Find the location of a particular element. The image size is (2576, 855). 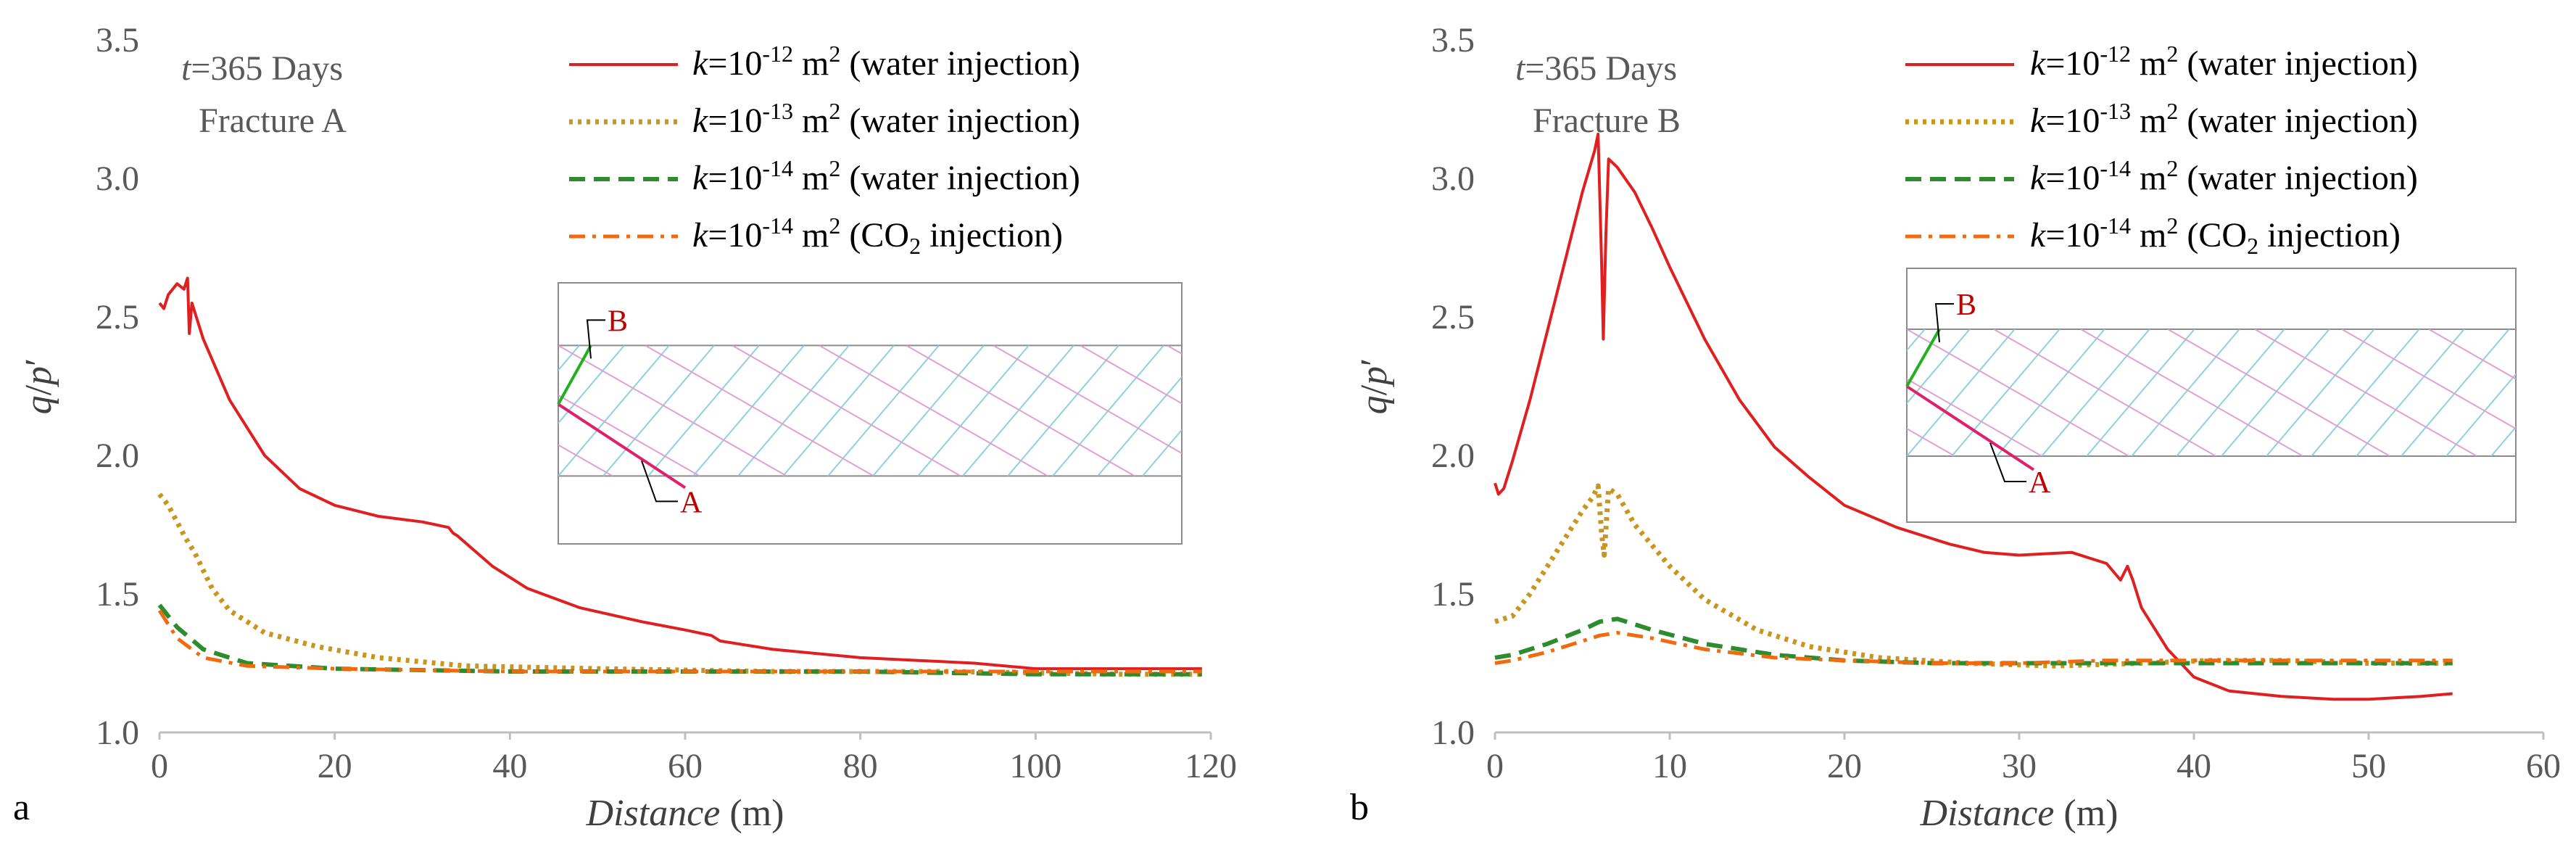

y-tick-label: 2.0 is located at coordinates (1453, 456).